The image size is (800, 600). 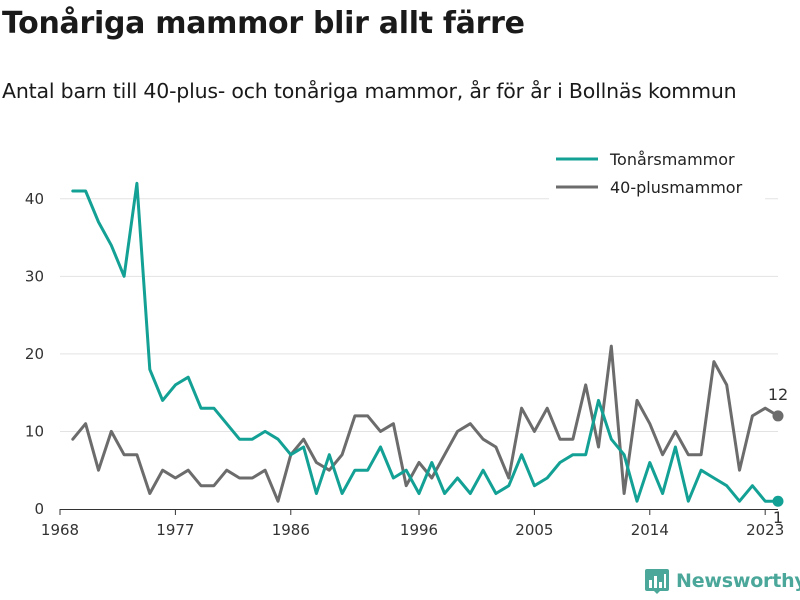 What do you see at coordinates (657, 581) in the screenshot?
I see `newsworthy-logo-icon` at bounding box center [657, 581].